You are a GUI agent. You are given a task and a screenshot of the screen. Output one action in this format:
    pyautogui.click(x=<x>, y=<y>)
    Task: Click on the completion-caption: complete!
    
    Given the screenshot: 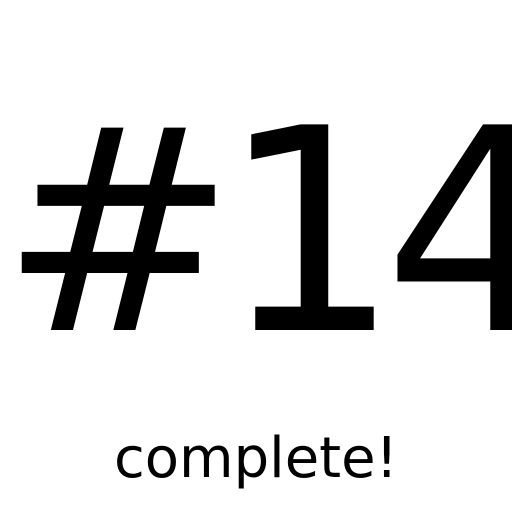 What is the action you would take?
    pyautogui.click(x=256, y=458)
    